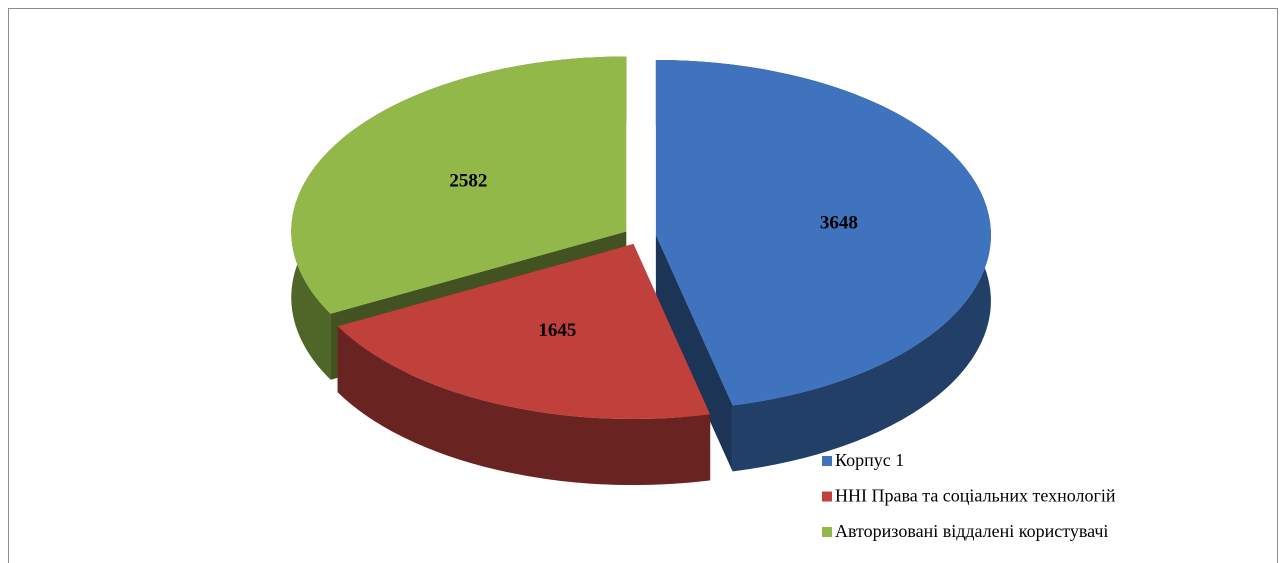 The image size is (1286, 563). Describe the element at coordinates (839, 222) in the screenshot. I see `value-label: 3648` at that location.